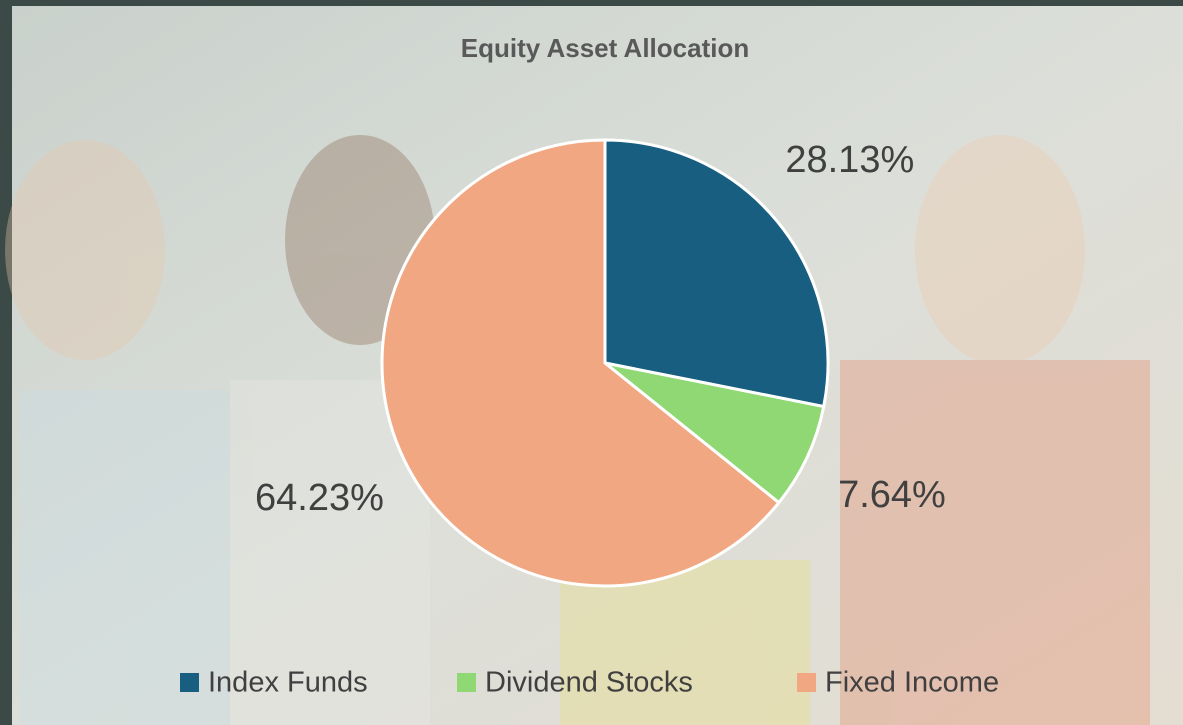 This screenshot has height=725, width=1183. Describe the element at coordinates (319, 498) in the screenshot. I see `data-label: 64.23%` at that location.